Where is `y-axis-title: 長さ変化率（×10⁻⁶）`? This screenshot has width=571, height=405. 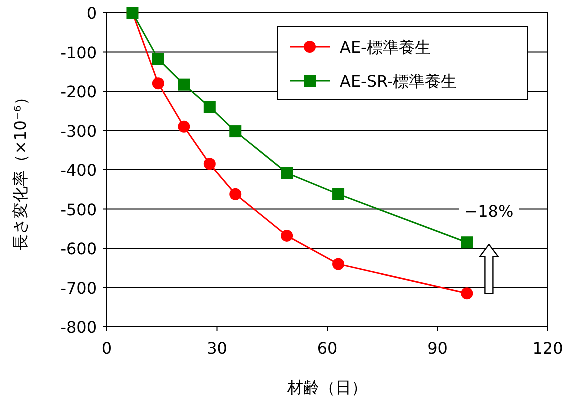 y-axis-title: 長さ変化率（×10⁻⁶） is located at coordinates (20, 170).